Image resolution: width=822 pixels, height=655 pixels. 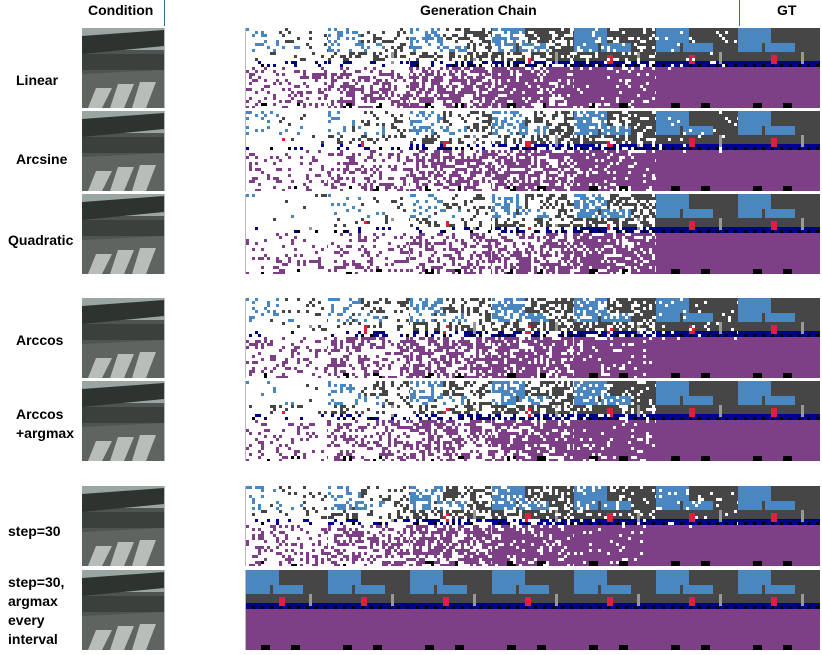 What do you see at coordinates (41, 159) in the screenshot?
I see `row-label: Arcsine` at bounding box center [41, 159].